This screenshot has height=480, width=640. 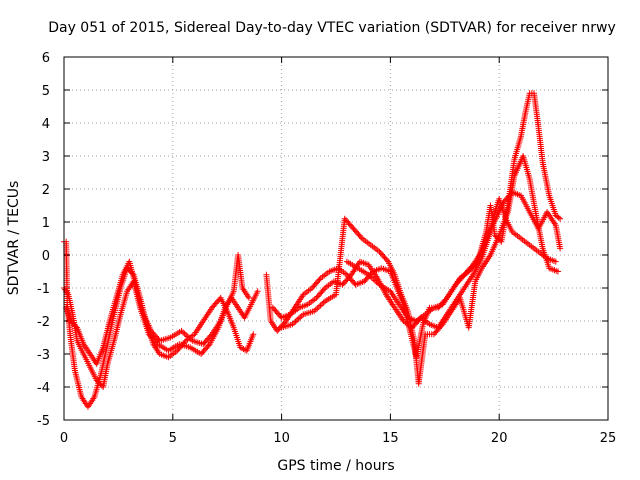 What do you see at coordinates (43, 355) in the screenshot?
I see `y-tick-label: -3` at bounding box center [43, 355].